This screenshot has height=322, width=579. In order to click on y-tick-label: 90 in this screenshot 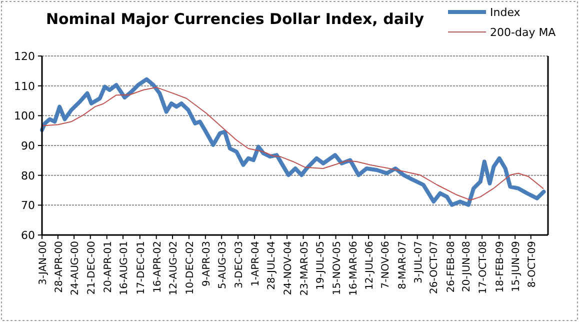, I will do `click(28, 146)`.